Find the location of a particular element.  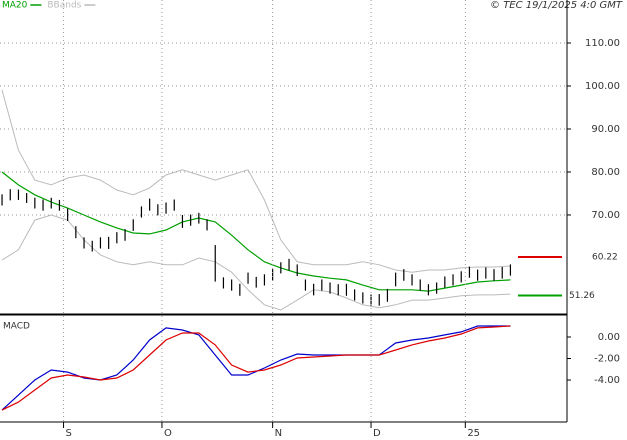

y-tick-label: -4.00 is located at coordinates (607, 380).